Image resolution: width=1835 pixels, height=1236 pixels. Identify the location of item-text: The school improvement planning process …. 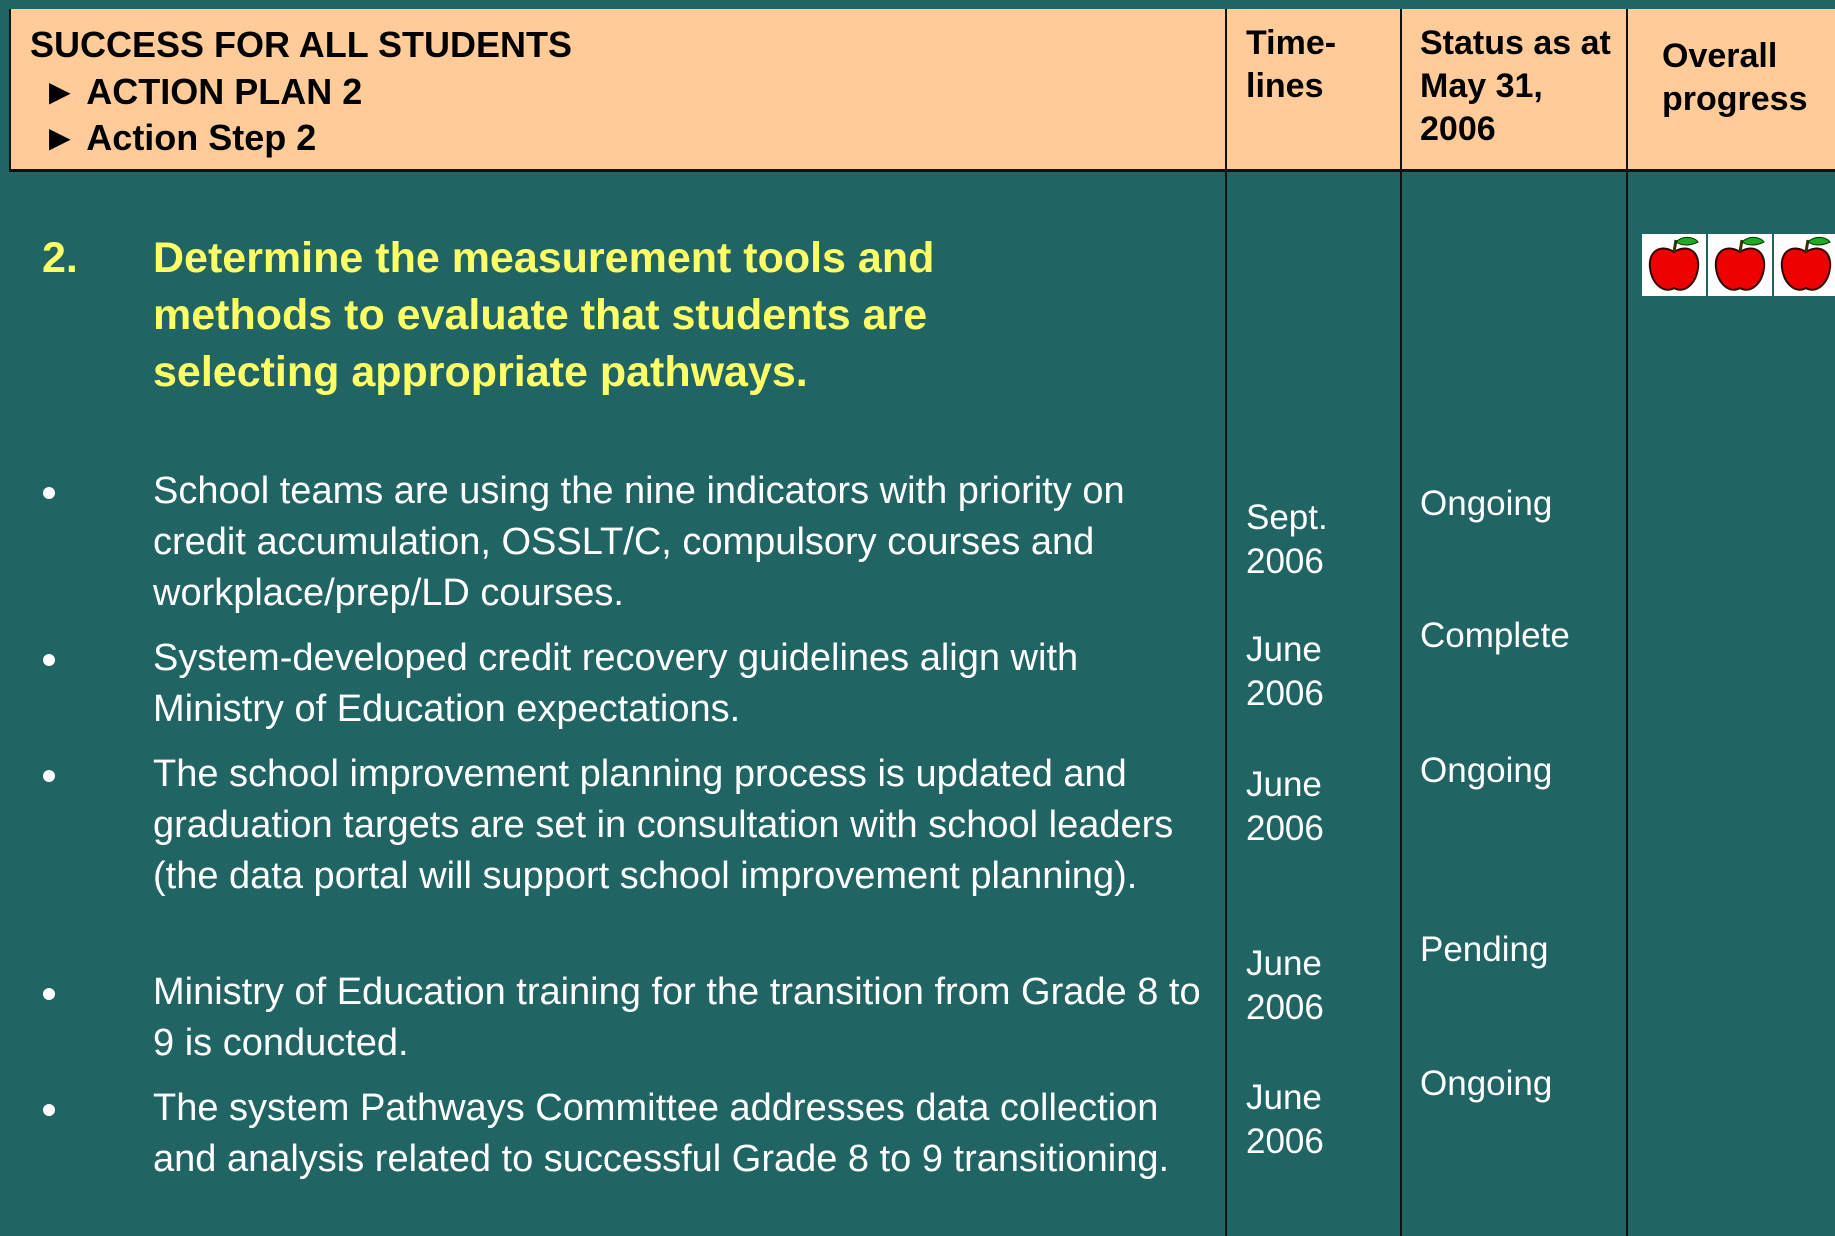
(663, 825).